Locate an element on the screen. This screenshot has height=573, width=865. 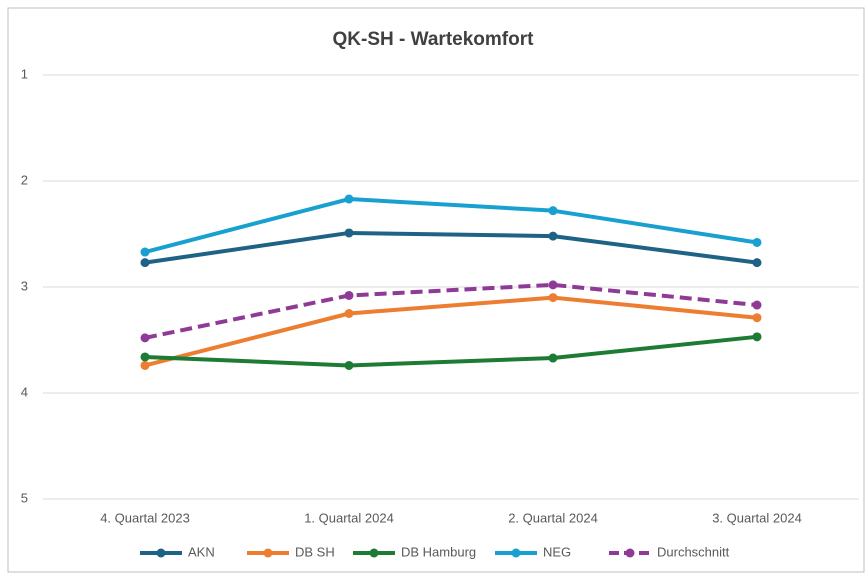
y-tick-label: 5 is located at coordinates (24, 497).